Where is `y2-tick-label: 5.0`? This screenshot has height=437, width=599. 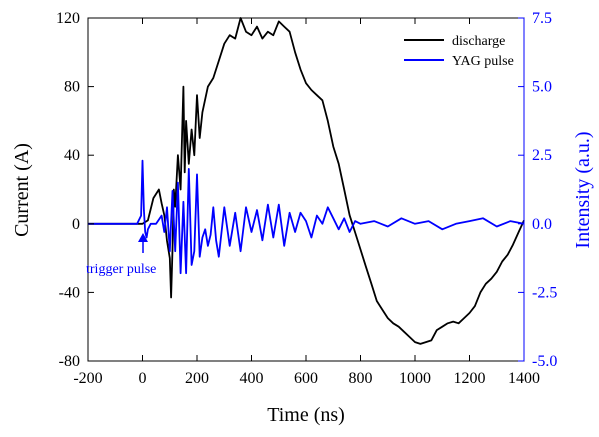 y2-tick-label: 5.0 is located at coordinates (542, 87).